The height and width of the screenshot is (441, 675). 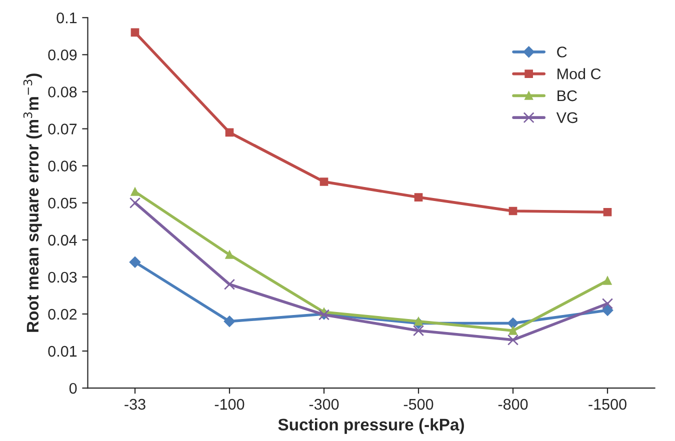 What do you see at coordinates (579, 74) in the screenshot?
I see `legend-label: Mod C` at bounding box center [579, 74].